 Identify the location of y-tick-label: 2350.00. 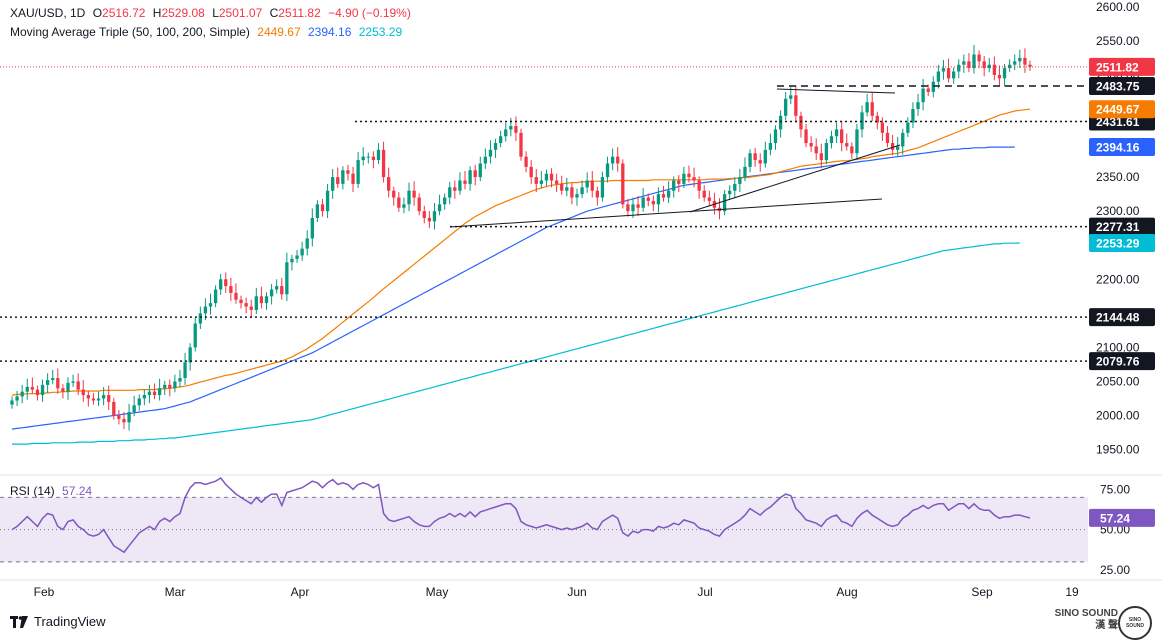
(1118, 177).